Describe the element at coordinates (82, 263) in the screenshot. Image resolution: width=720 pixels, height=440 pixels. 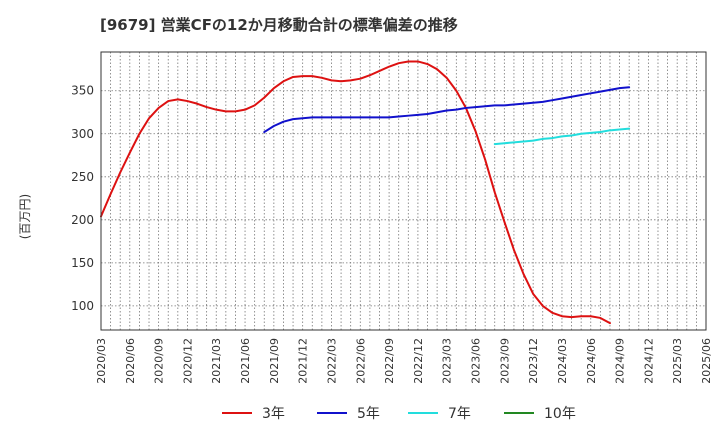
I see `y-tick-label: 150` at that location.